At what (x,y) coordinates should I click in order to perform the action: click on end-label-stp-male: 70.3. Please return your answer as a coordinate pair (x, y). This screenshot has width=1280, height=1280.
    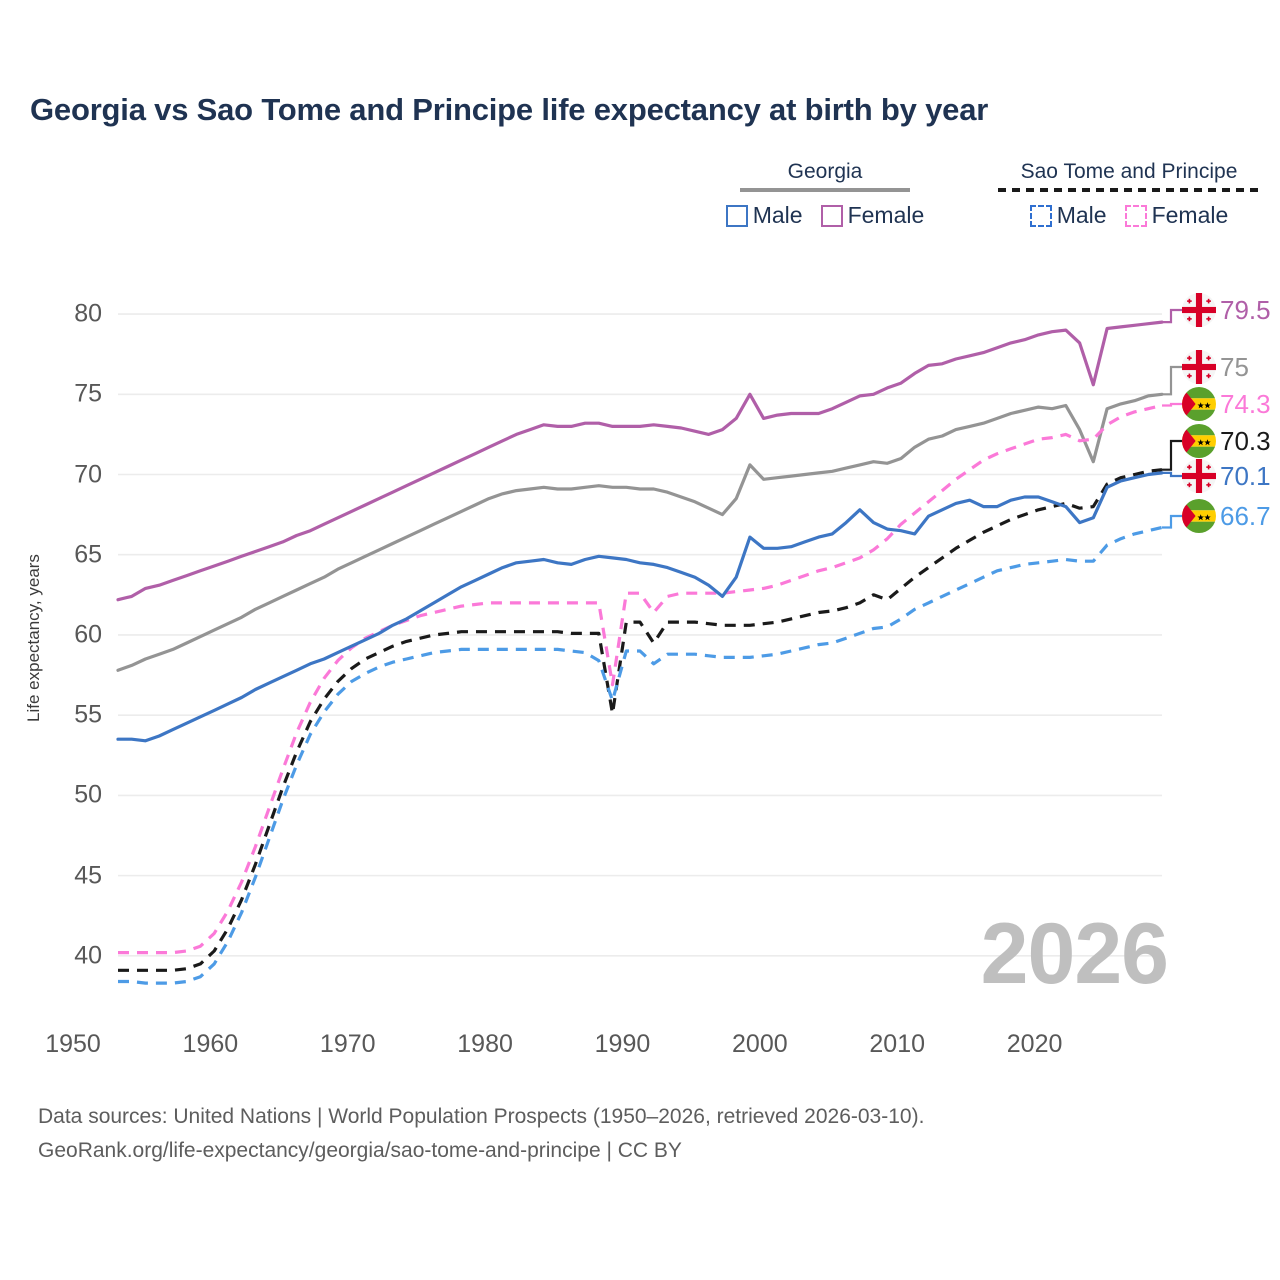
    Looking at the image, I should click on (1226, 441).